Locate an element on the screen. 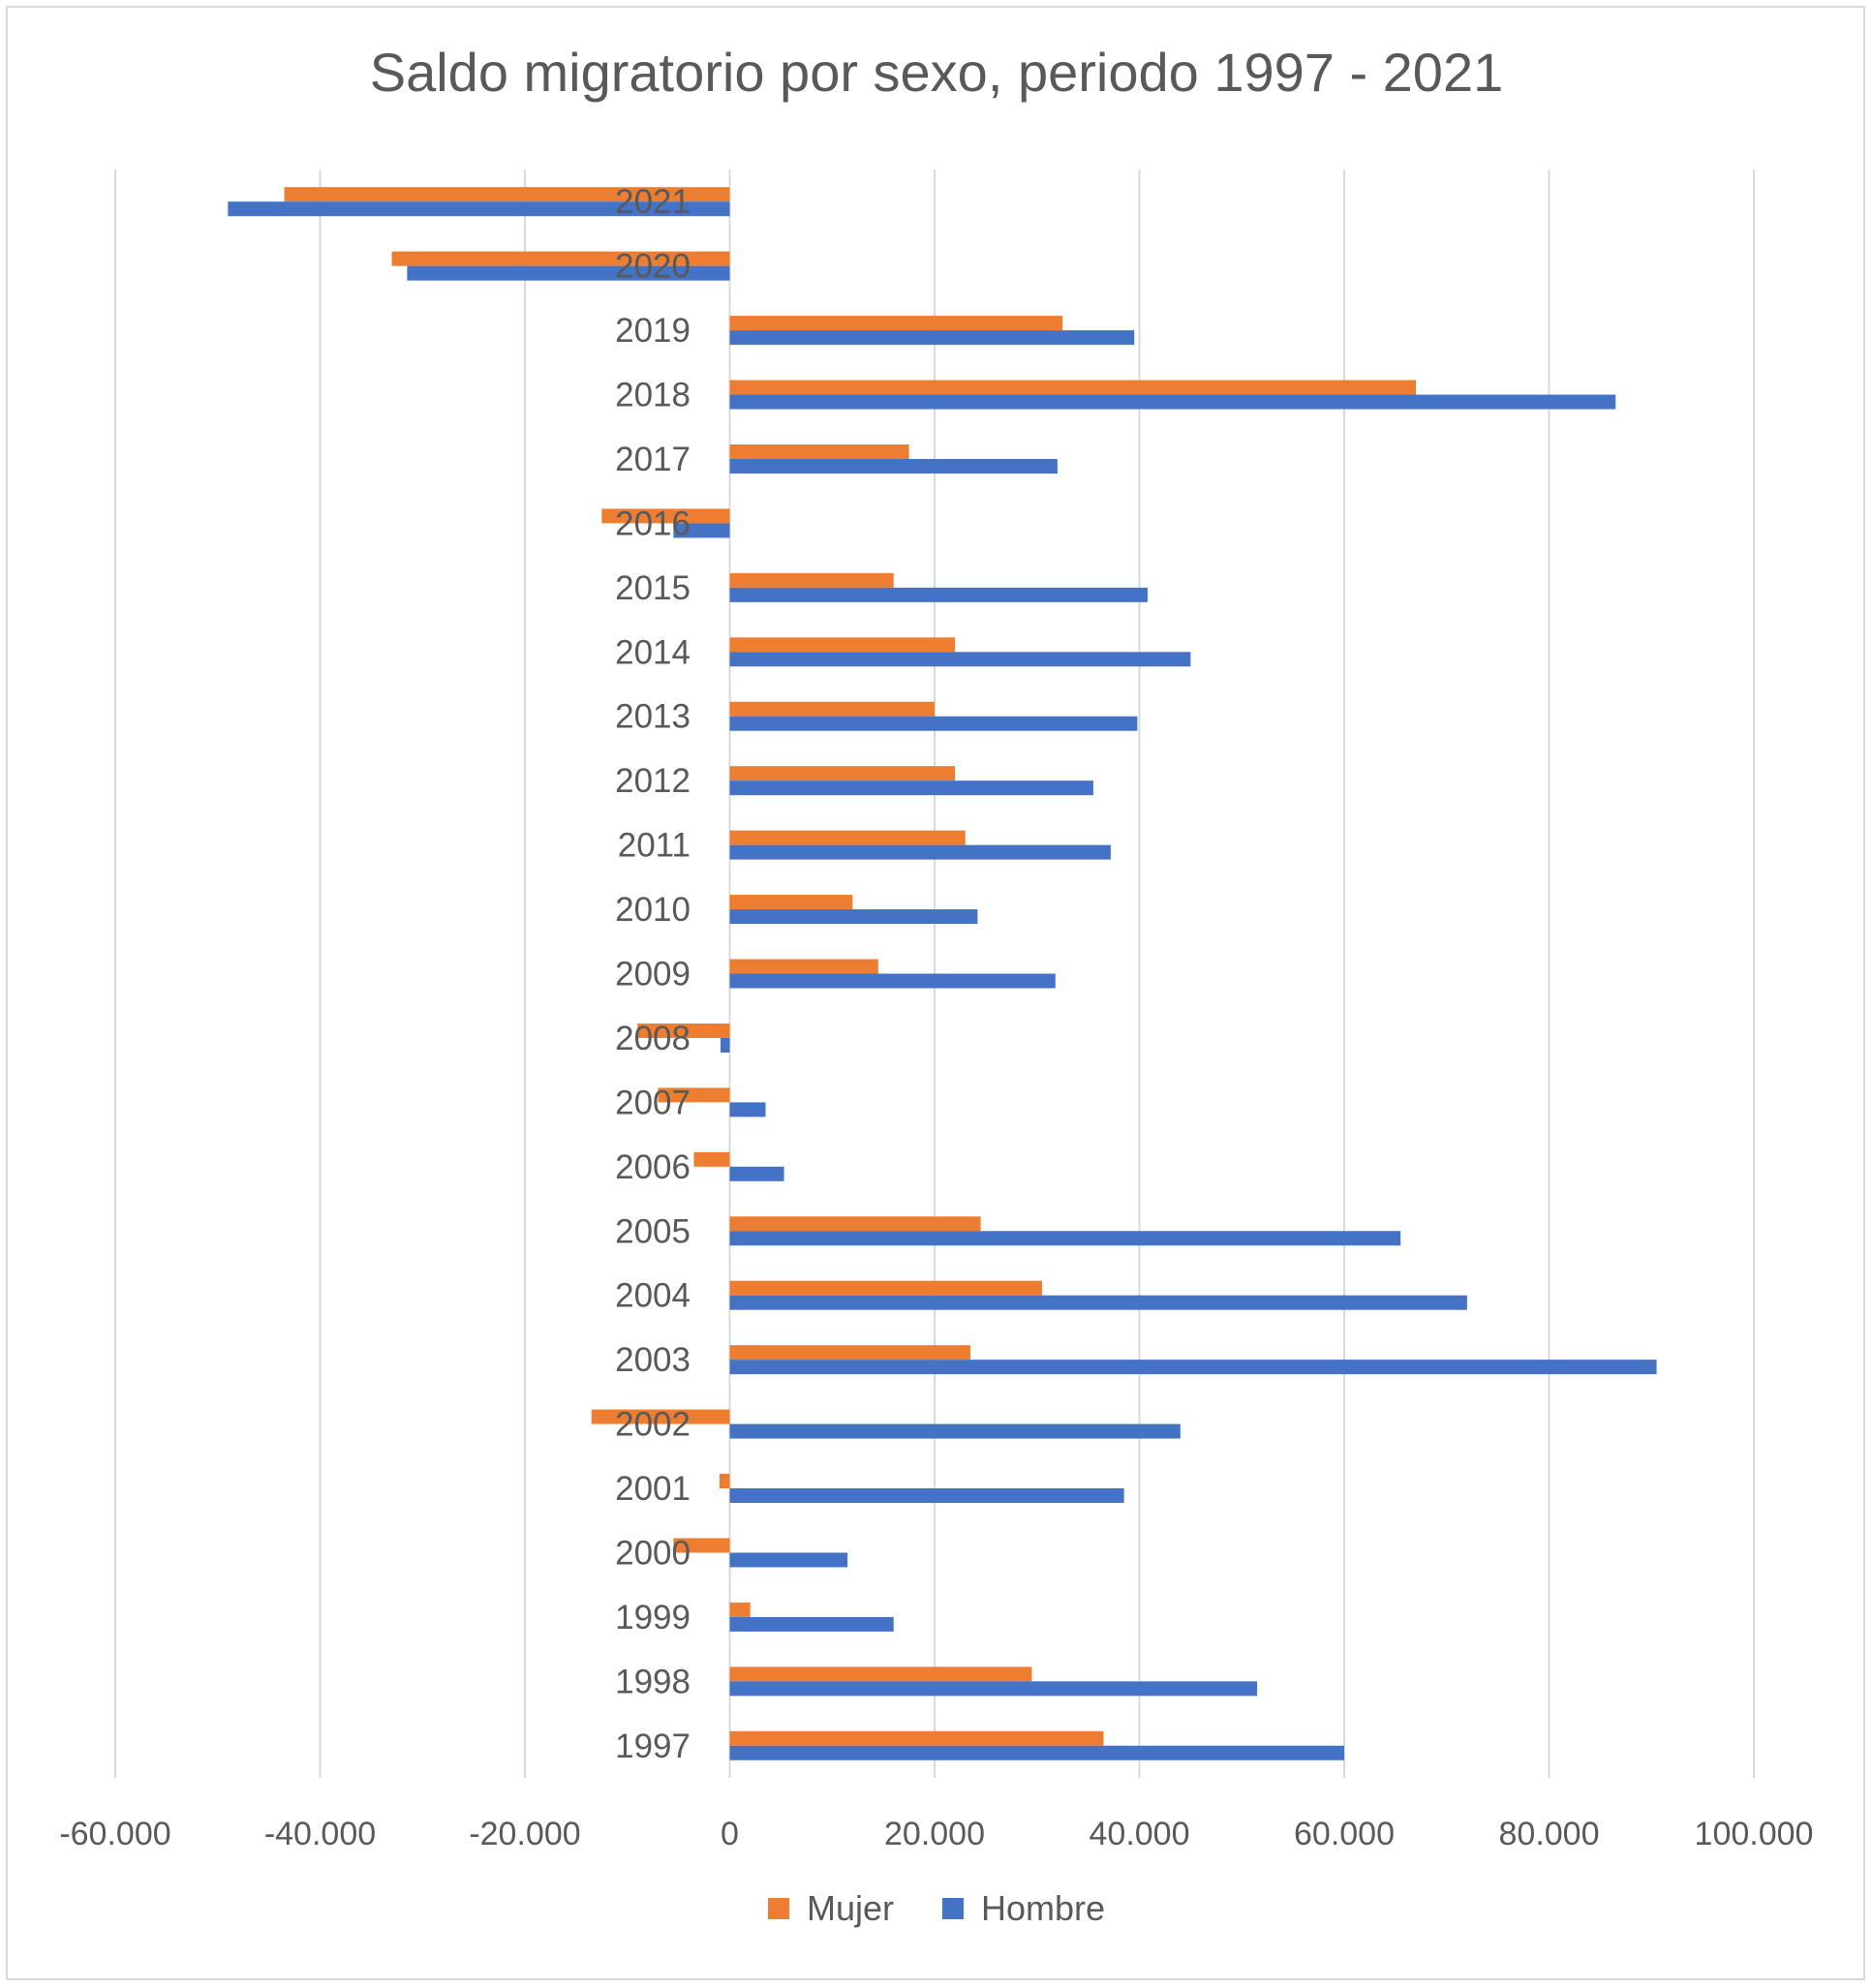  bar-hombre-2021 is located at coordinates (479, 209).